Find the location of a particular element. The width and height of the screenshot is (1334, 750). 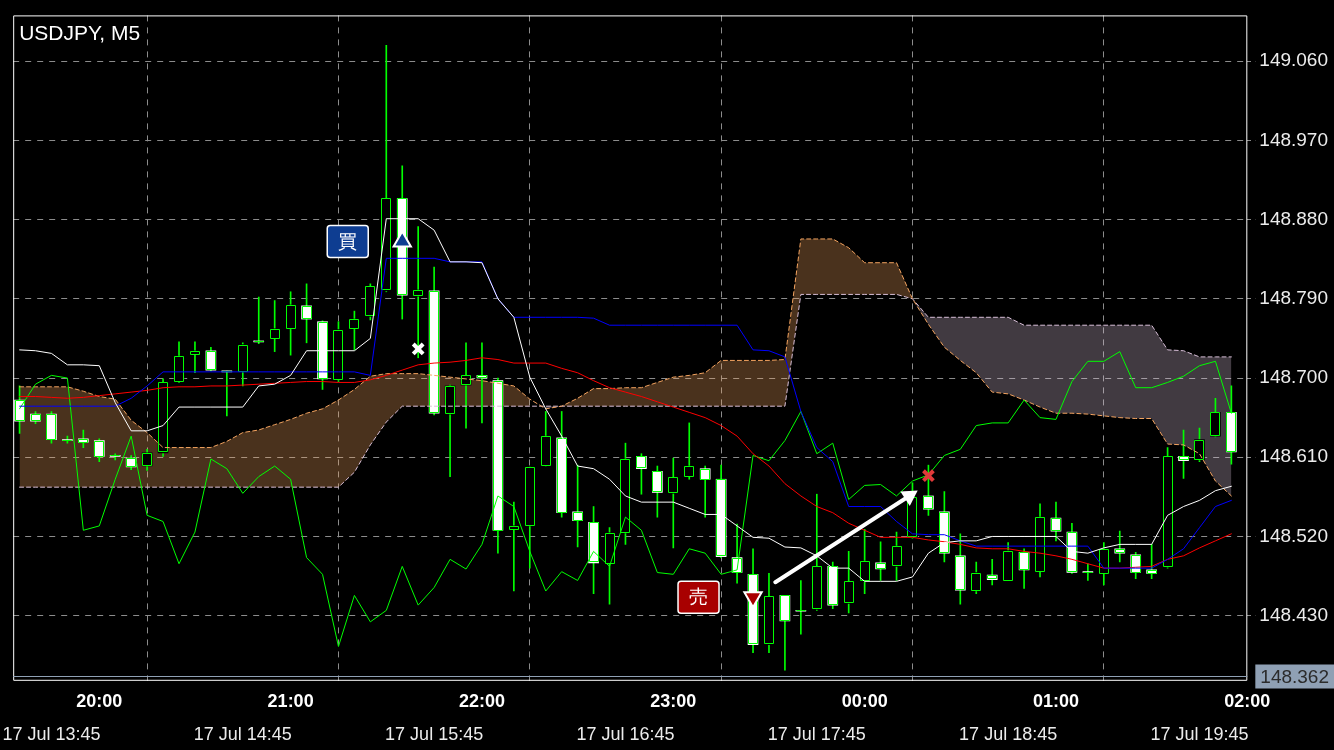

x2-tick-label: 02:00 is located at coordinates (1247, 700).